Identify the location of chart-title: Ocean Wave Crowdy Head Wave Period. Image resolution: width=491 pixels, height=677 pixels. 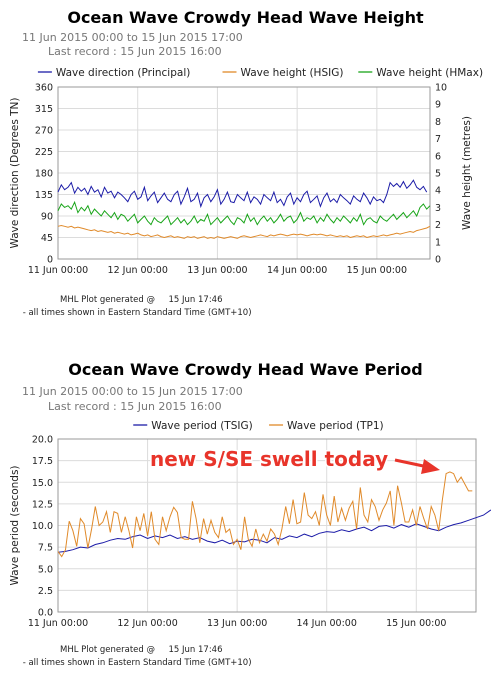
(245, 369).